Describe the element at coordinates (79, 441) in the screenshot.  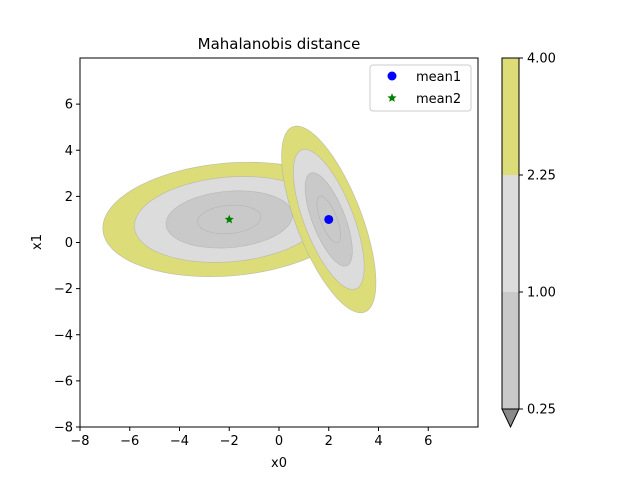
I see `x-tick-label: −8` at that location.